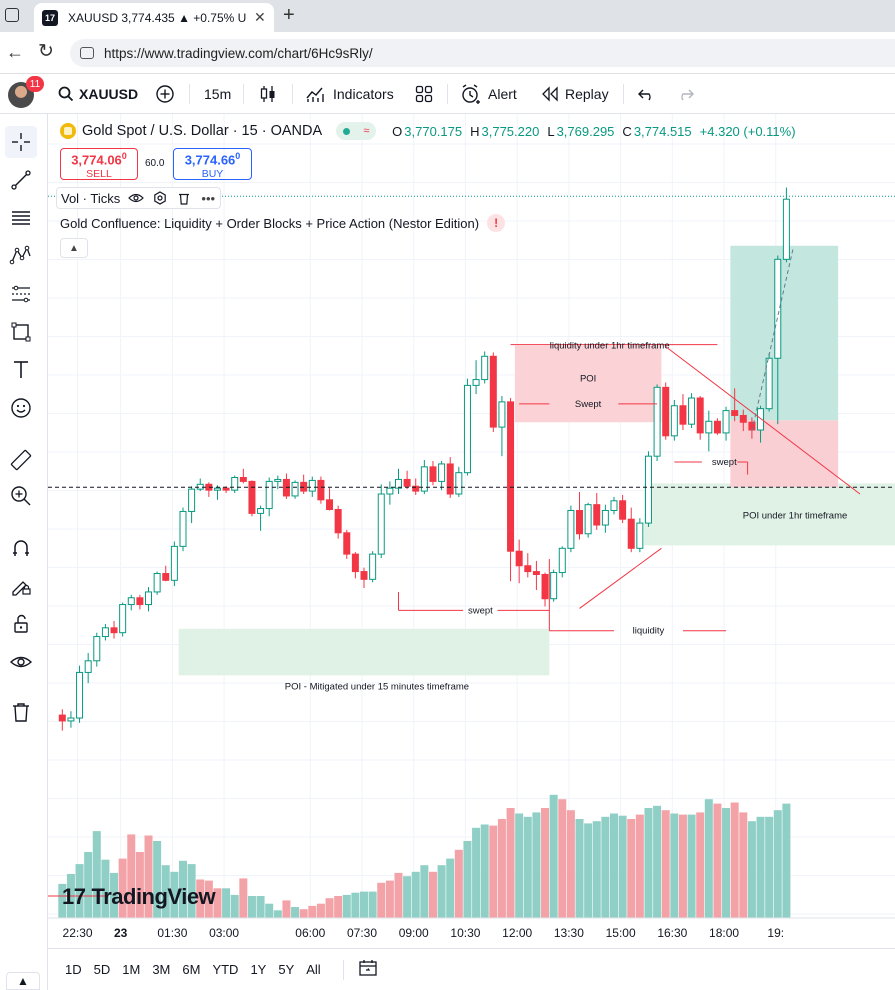 The width and height of the screenshot is (895, 990). Describe the element at coordinates (21, 218) in the screenshot. I see `fib-tool` at that location.